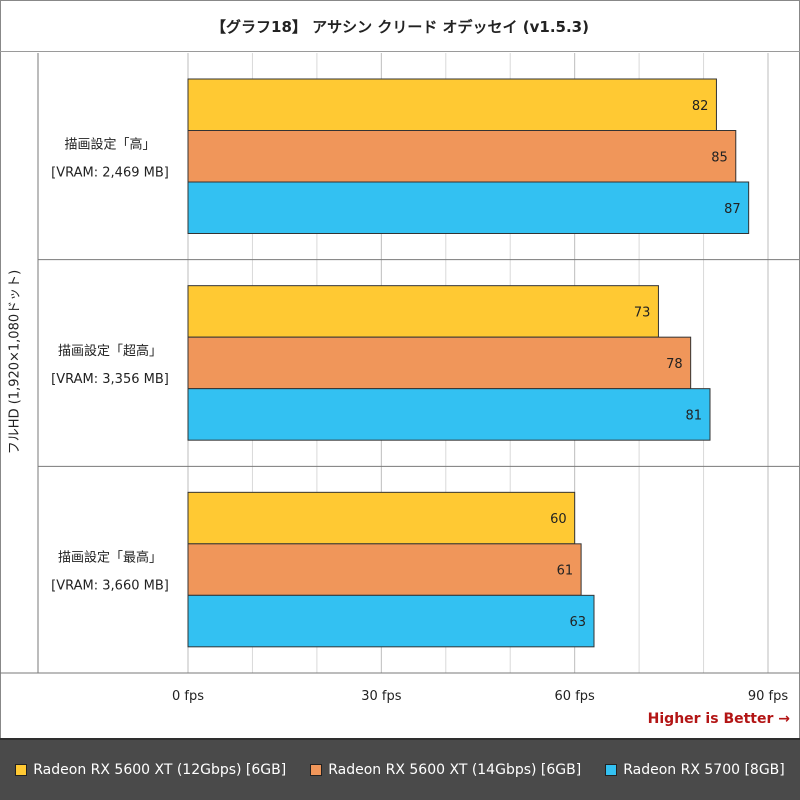  I want to click on legend-item: Radeon RX 5700 [8GB], so click(695, 770).